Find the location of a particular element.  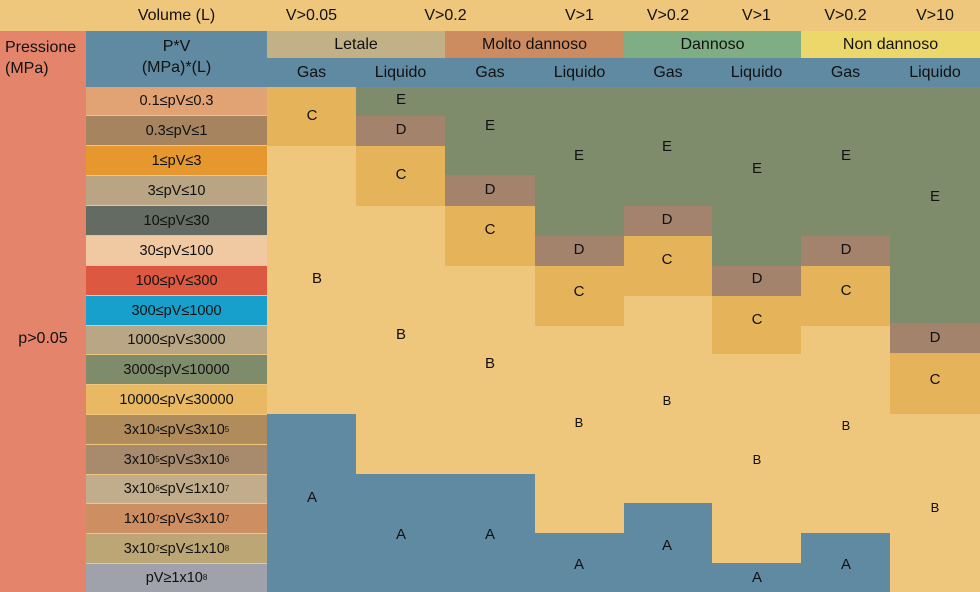

pv-range-label: 300≤pV≤1000 is located at coordinates (176, 310).